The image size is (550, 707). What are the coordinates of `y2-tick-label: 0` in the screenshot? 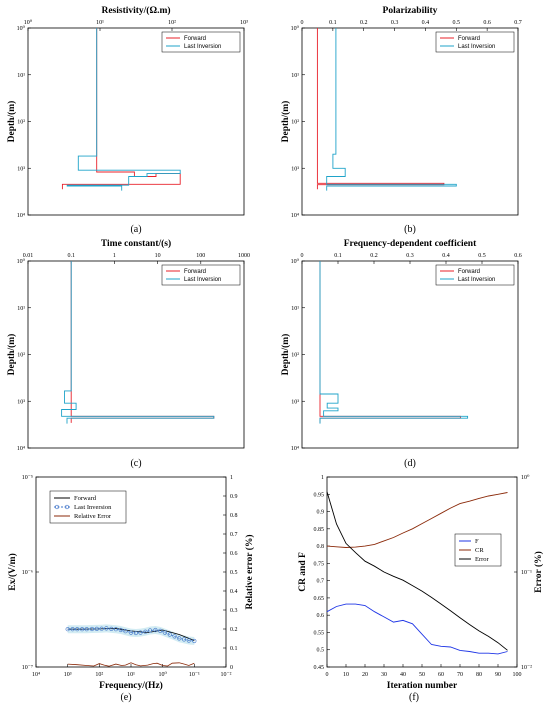 It's located at (231, 668).